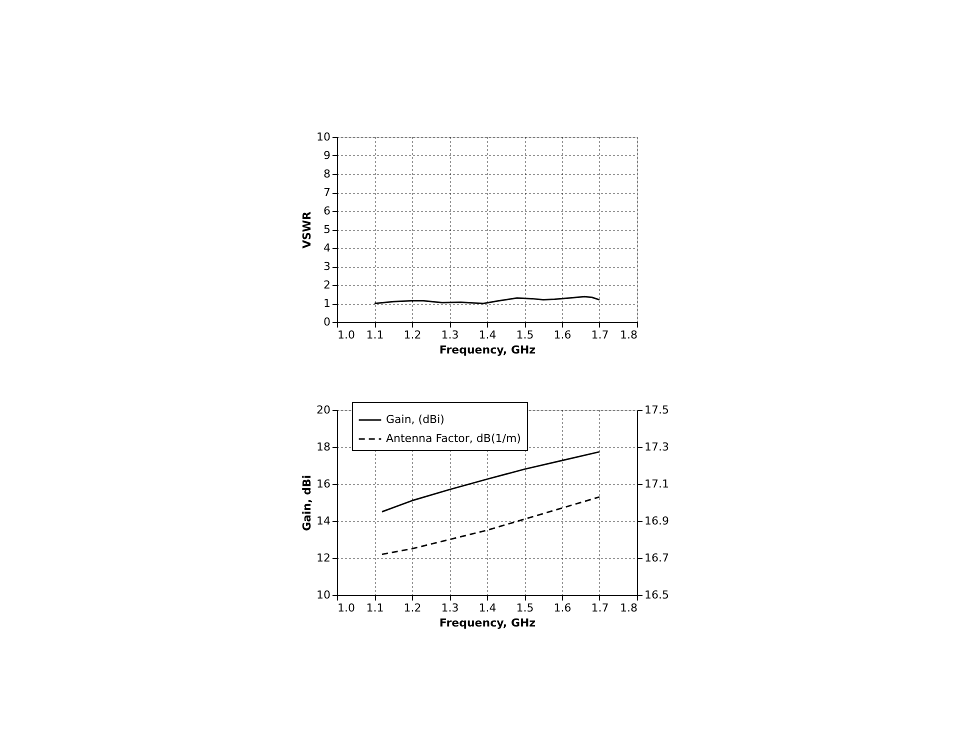 The height and width of the screenshot is (737, 954). What do you see at coordinates (327, 248) in the screenshot?
I see `y-tick-label: 4` at bounding box center [327, 248].